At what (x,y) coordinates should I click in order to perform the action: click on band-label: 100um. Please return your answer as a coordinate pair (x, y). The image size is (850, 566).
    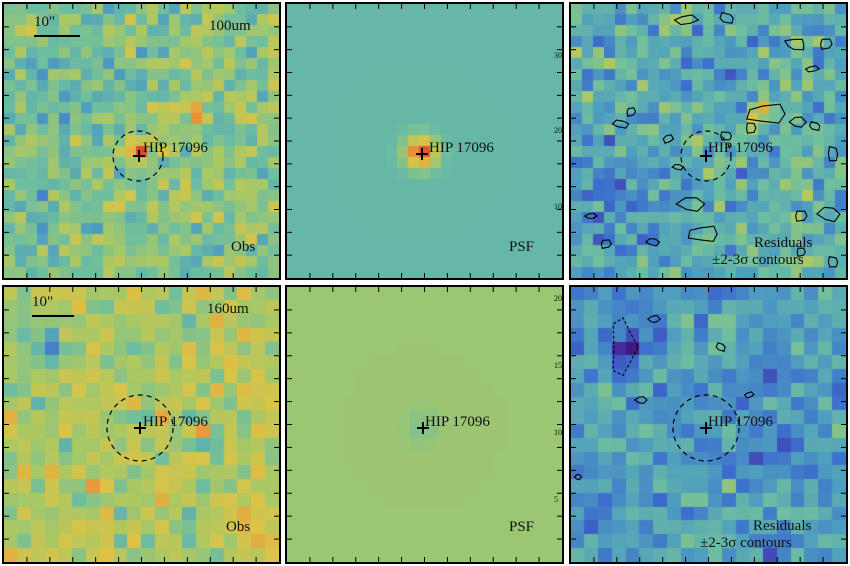
    Looking at the image, I should click on (230, 26).